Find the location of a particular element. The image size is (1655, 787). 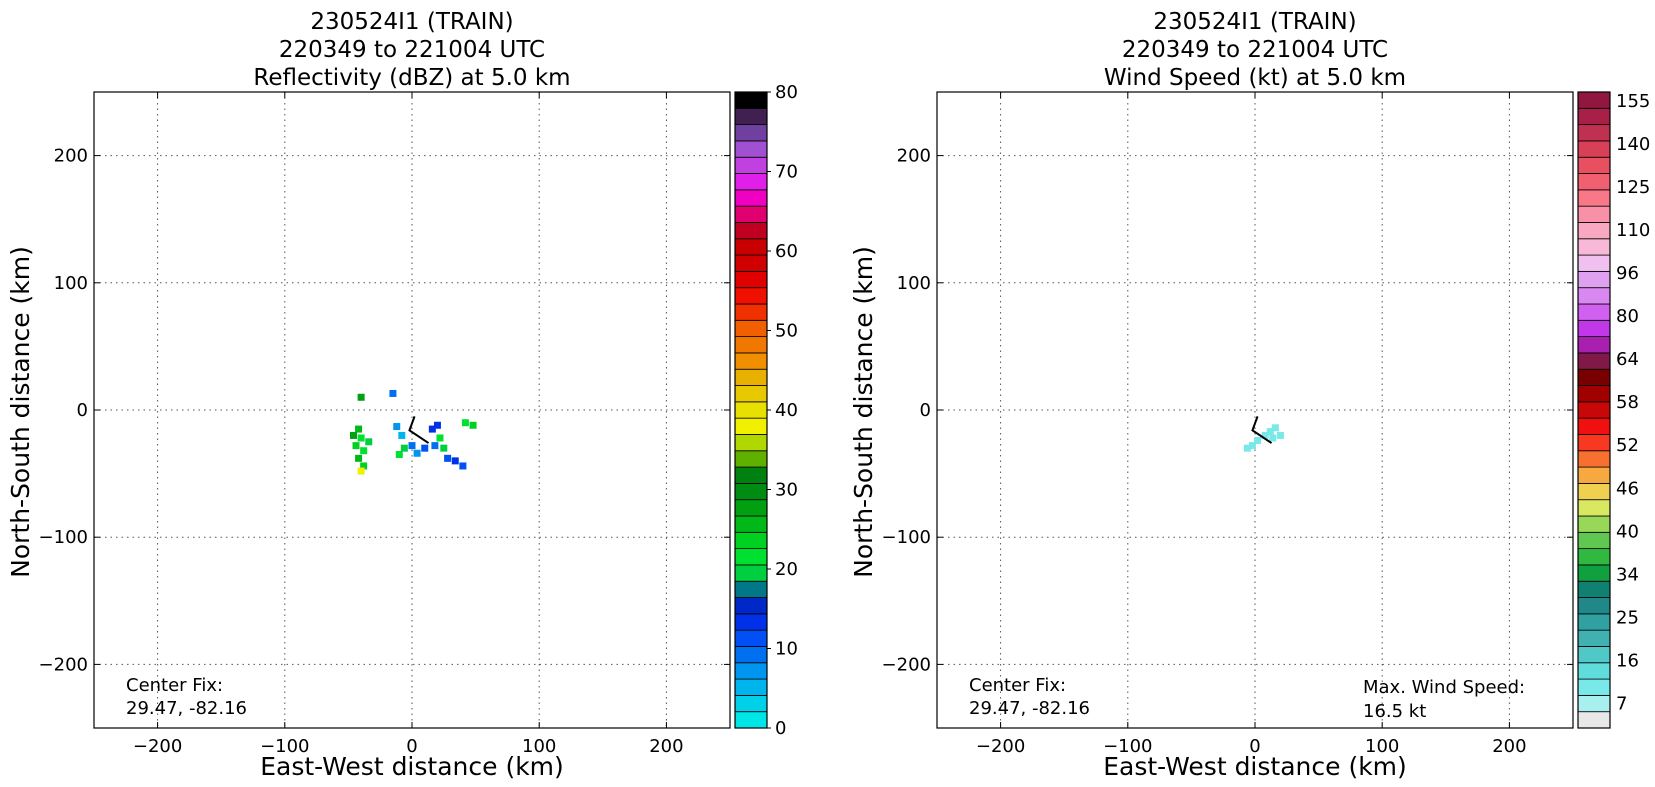

left-y-axis-label: North-South distance (km) is located at coordinates (20, 412).